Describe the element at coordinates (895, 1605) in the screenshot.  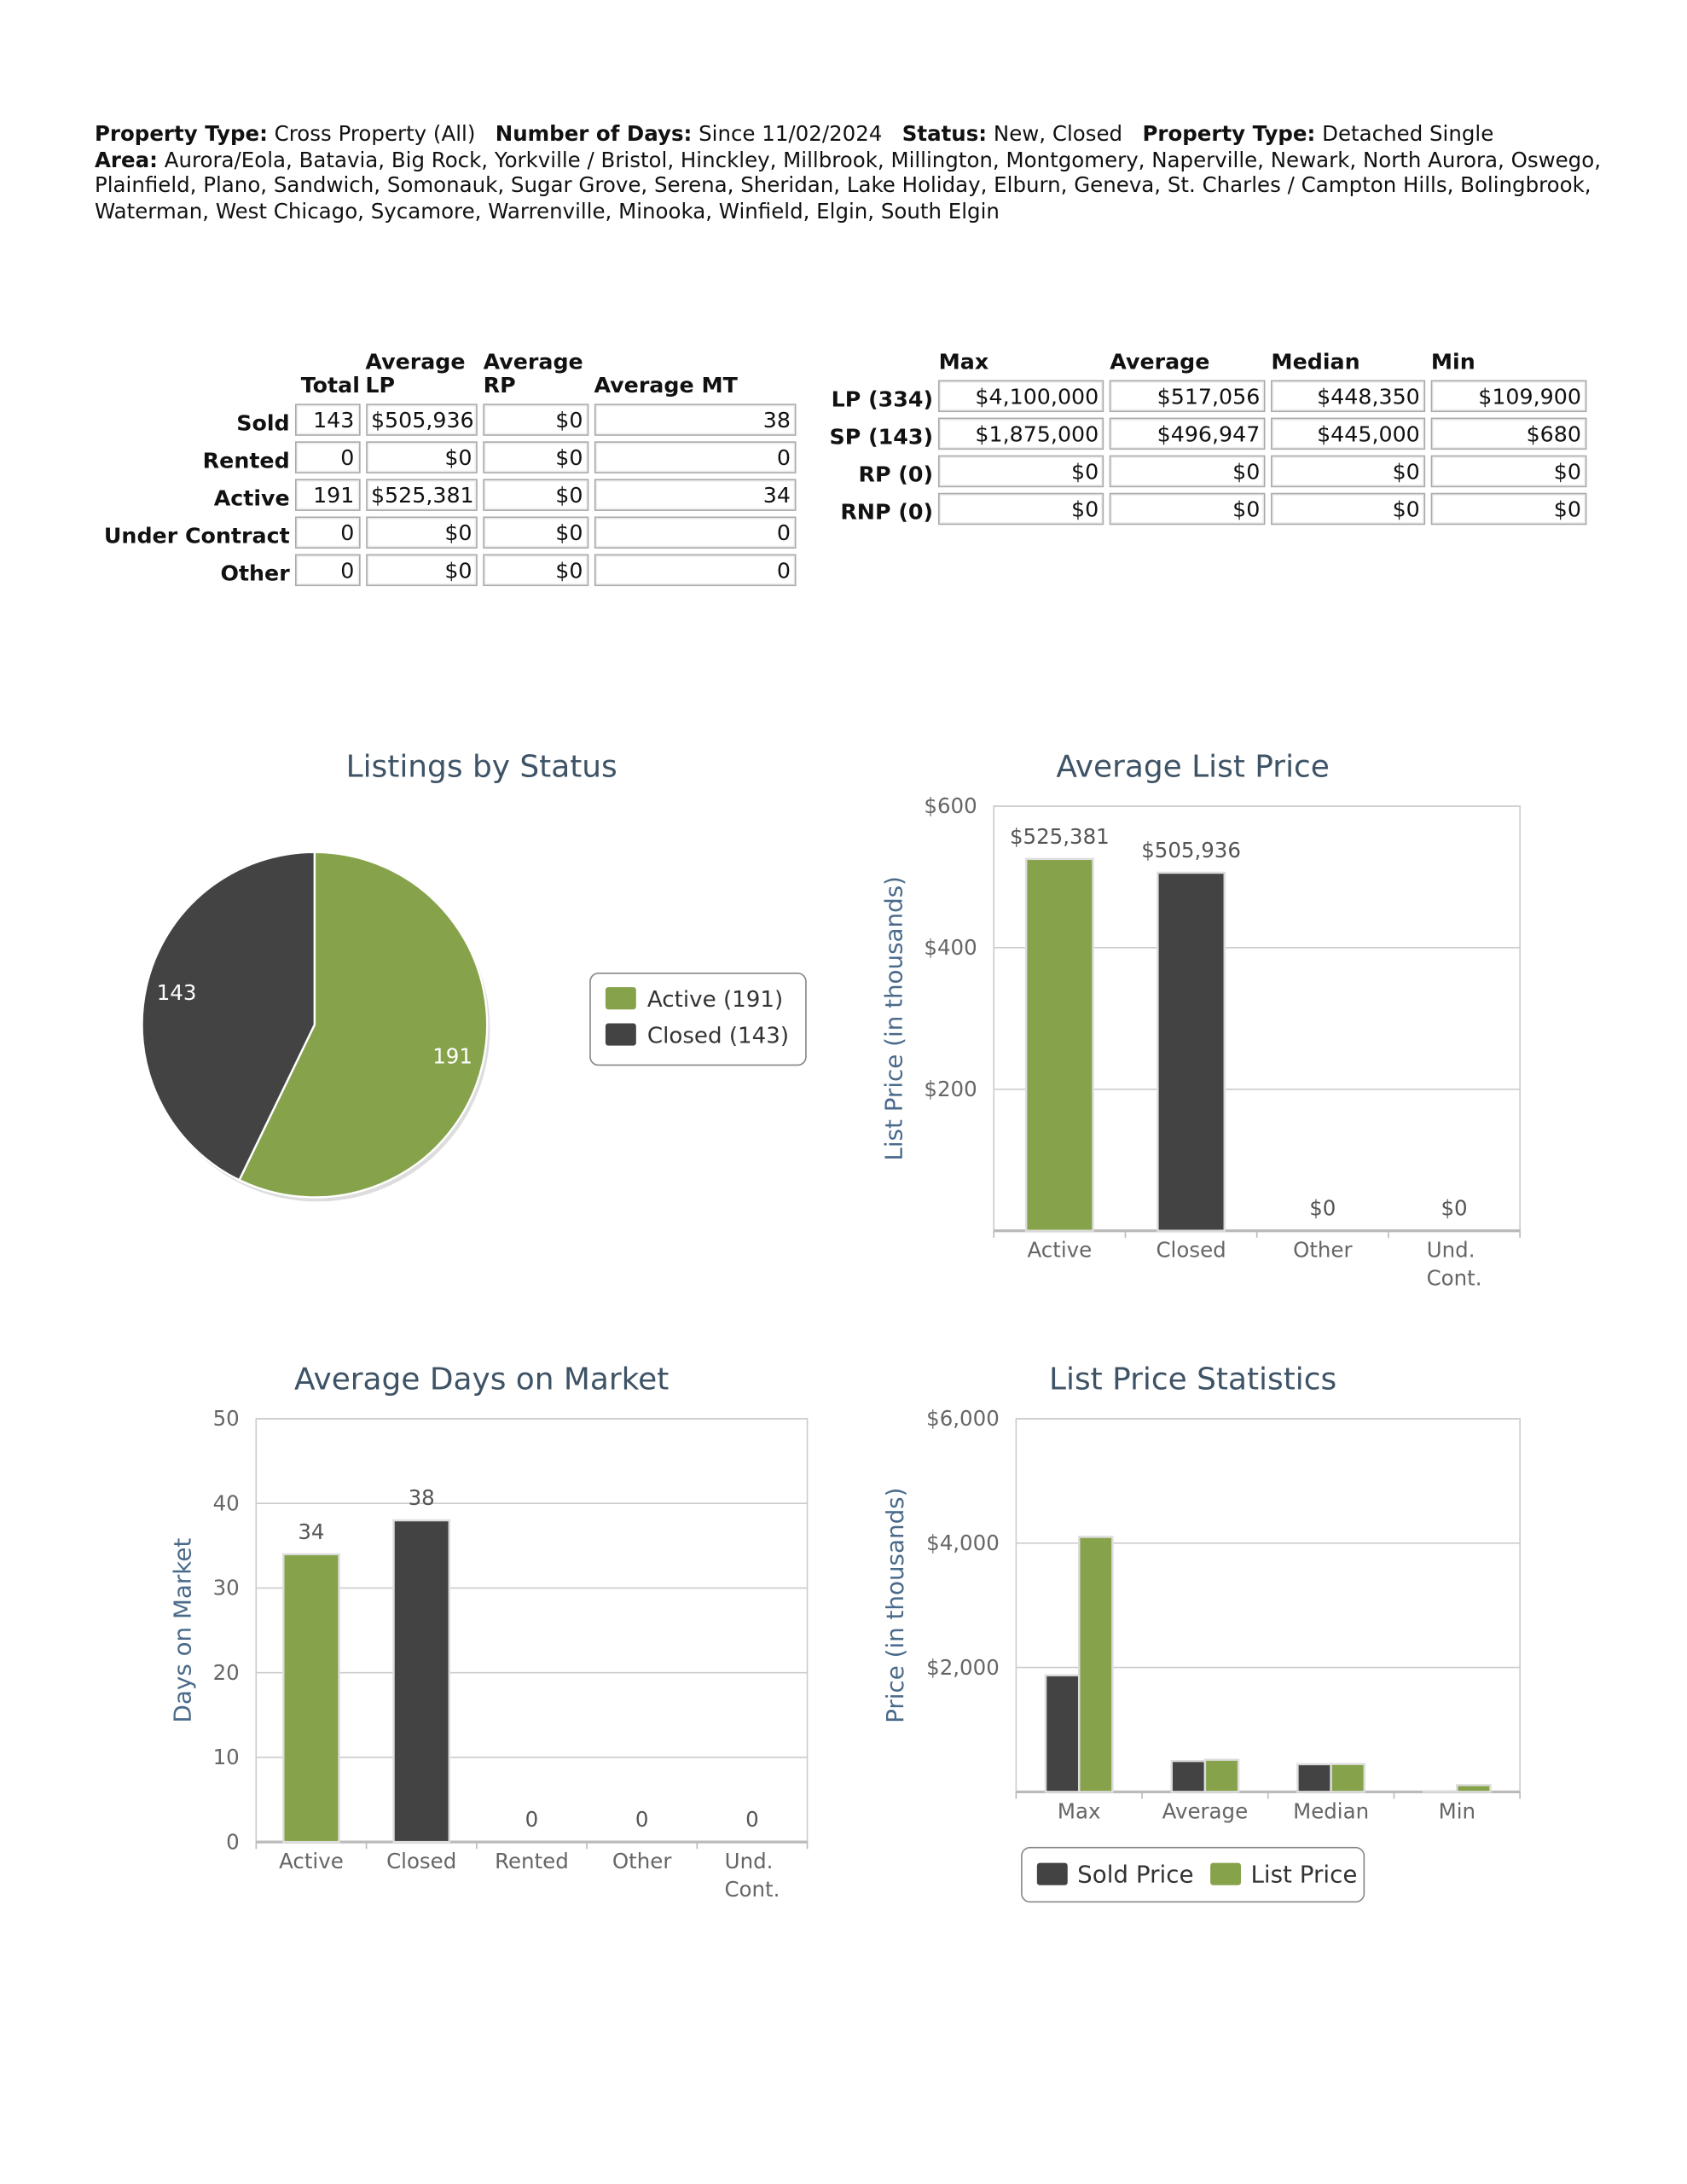
I see `y-axis-title: Price (in thousands)` at that location.